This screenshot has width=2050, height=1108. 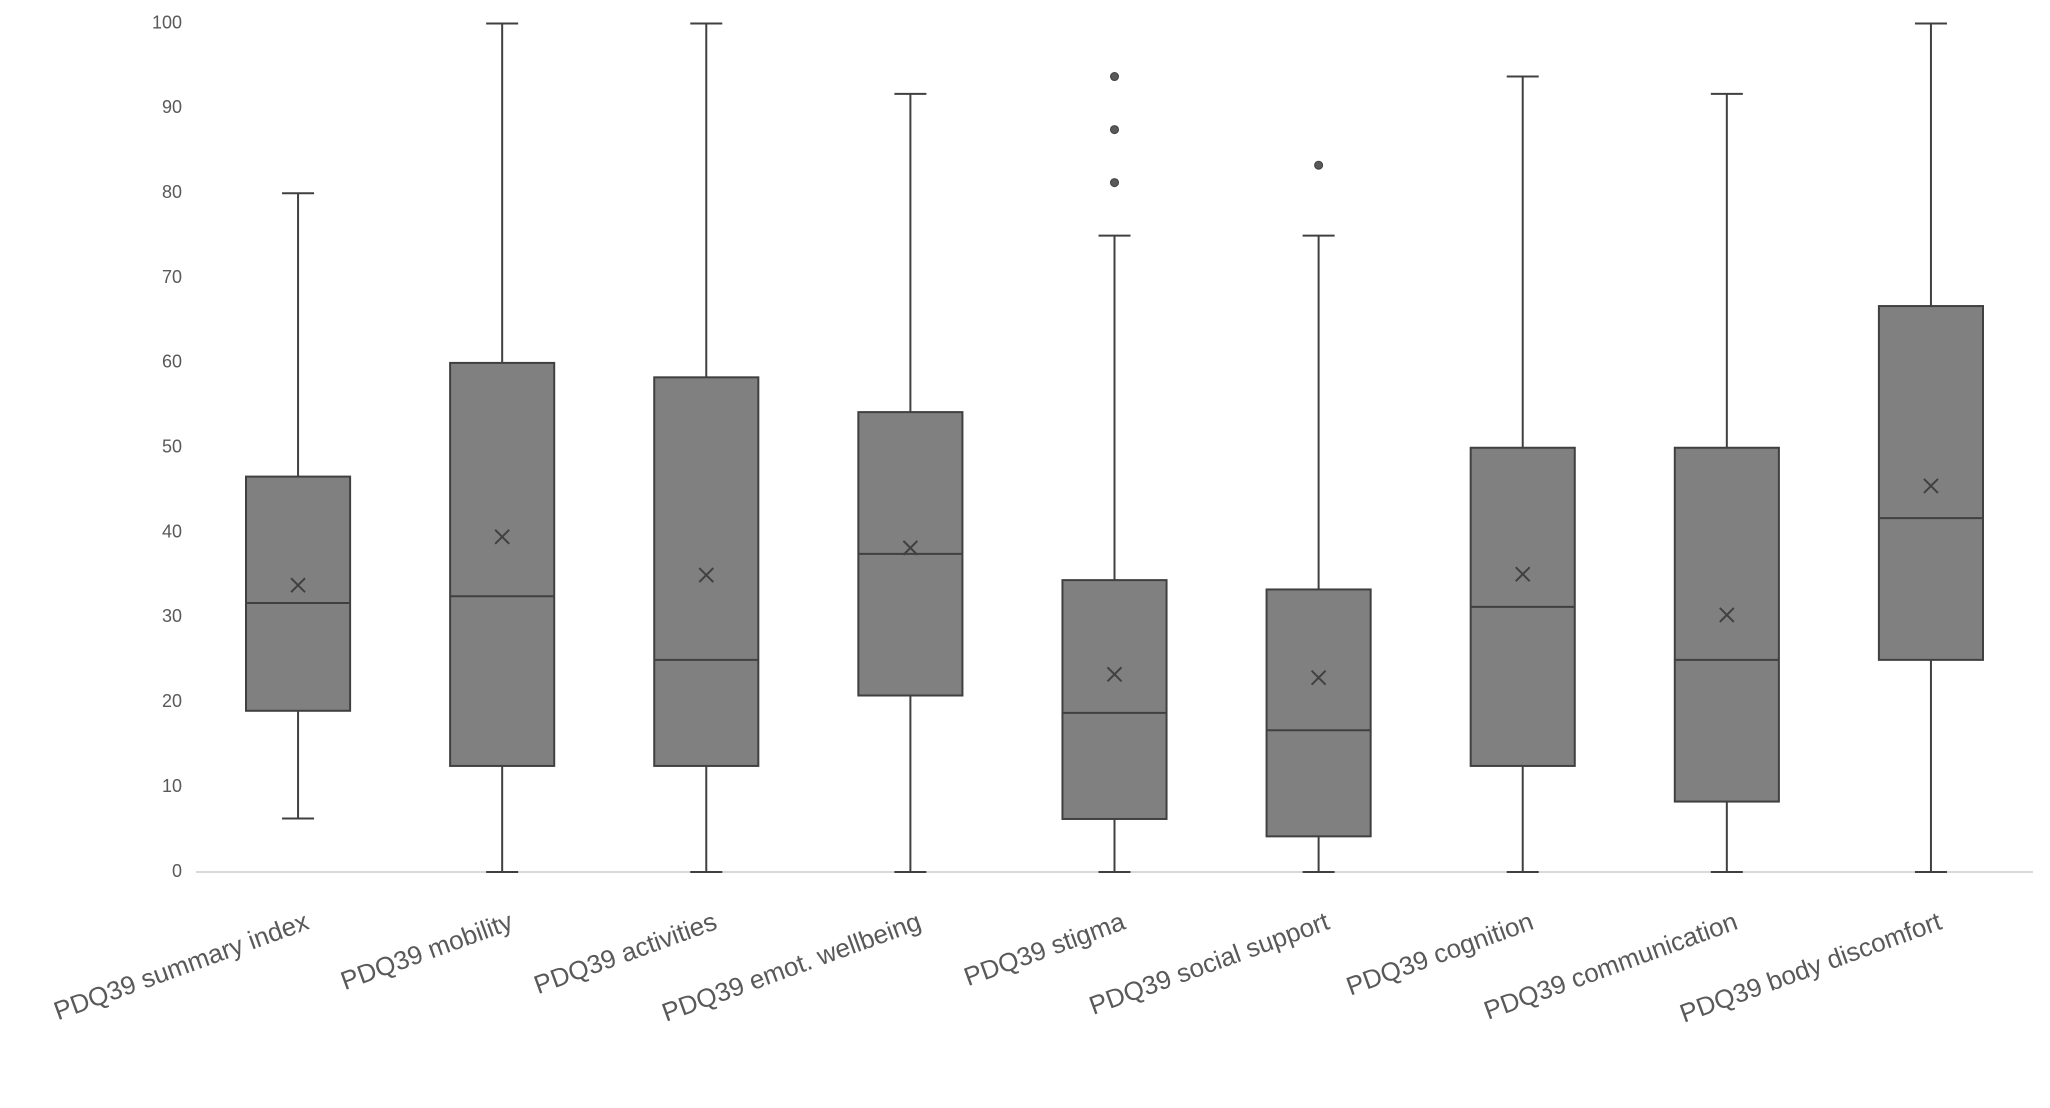 I want to click on y-tick-label: 0, so click(x=177, y=871).